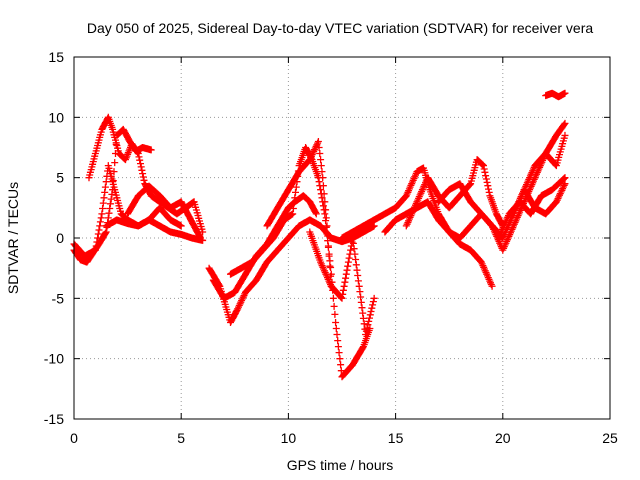  Describe the element at coordinates (610, 438) in the screenshot. I see `x-tick-label: 25` at that location.